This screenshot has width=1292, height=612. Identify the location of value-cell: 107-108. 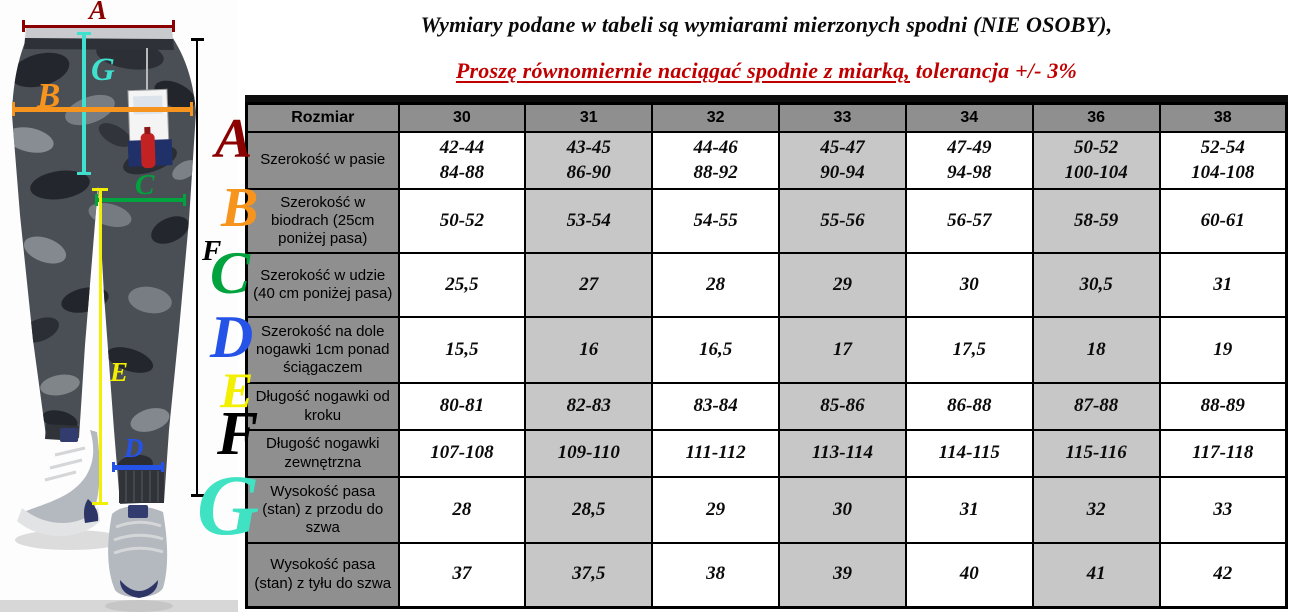
(462, 453).